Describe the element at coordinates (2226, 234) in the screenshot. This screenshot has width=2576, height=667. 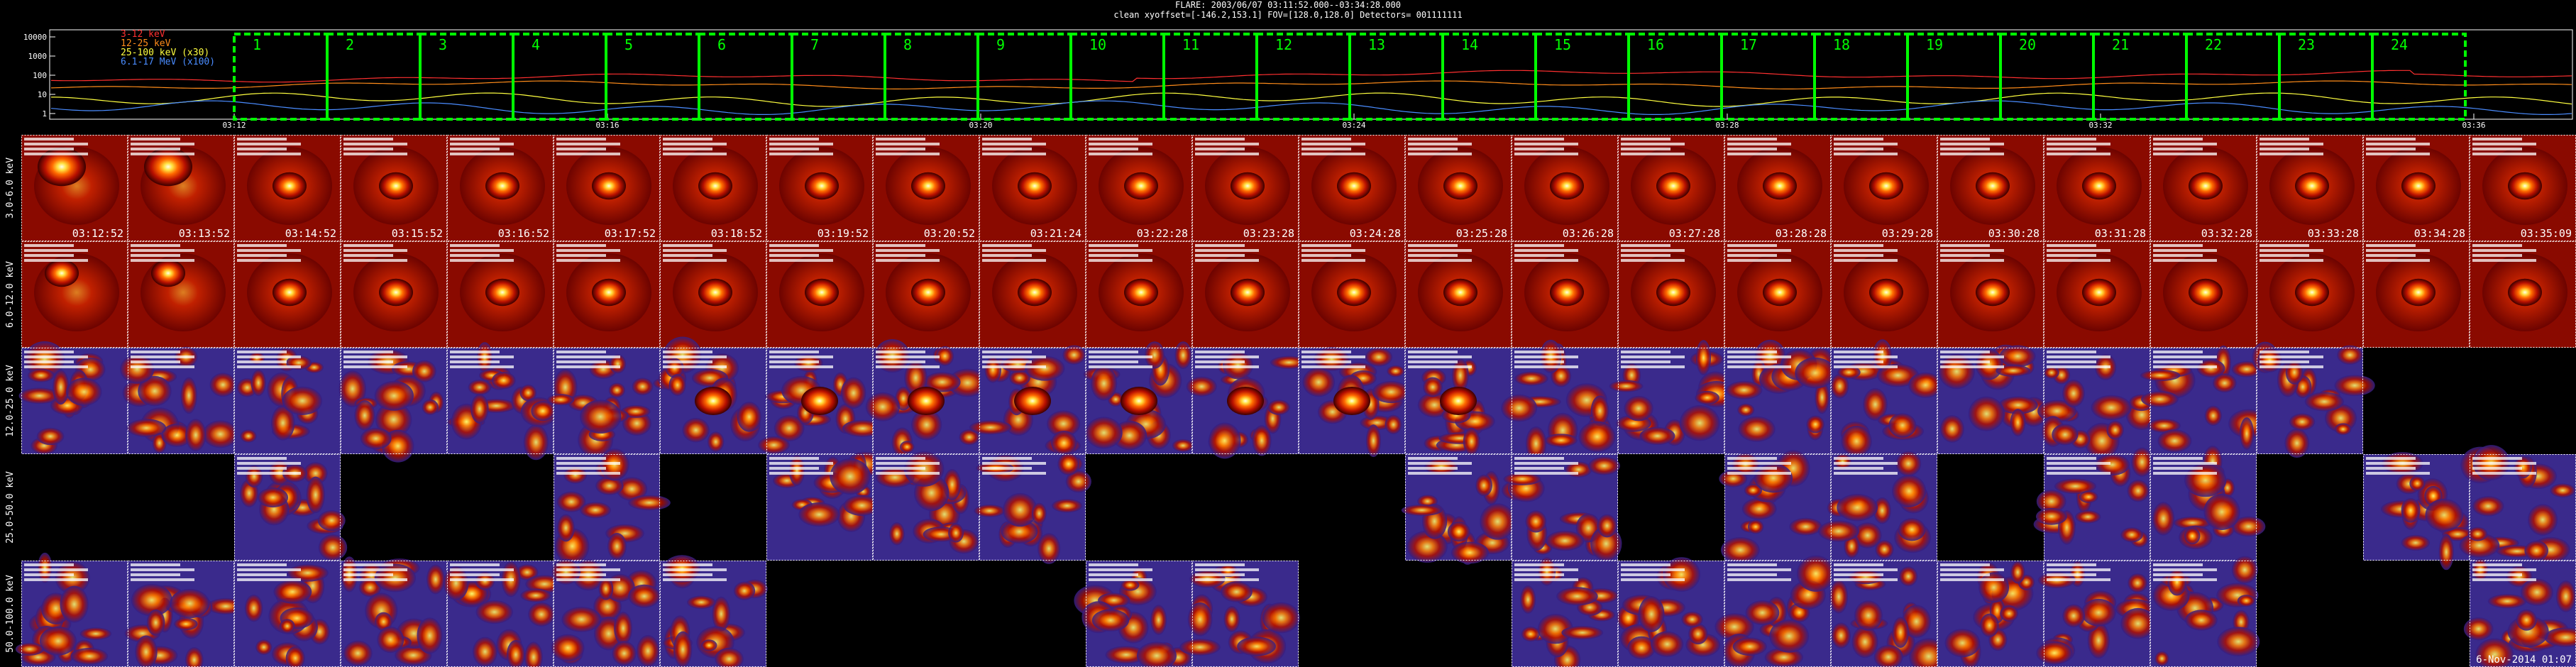
I see `tile-time-label: 03:32:28` at that location.